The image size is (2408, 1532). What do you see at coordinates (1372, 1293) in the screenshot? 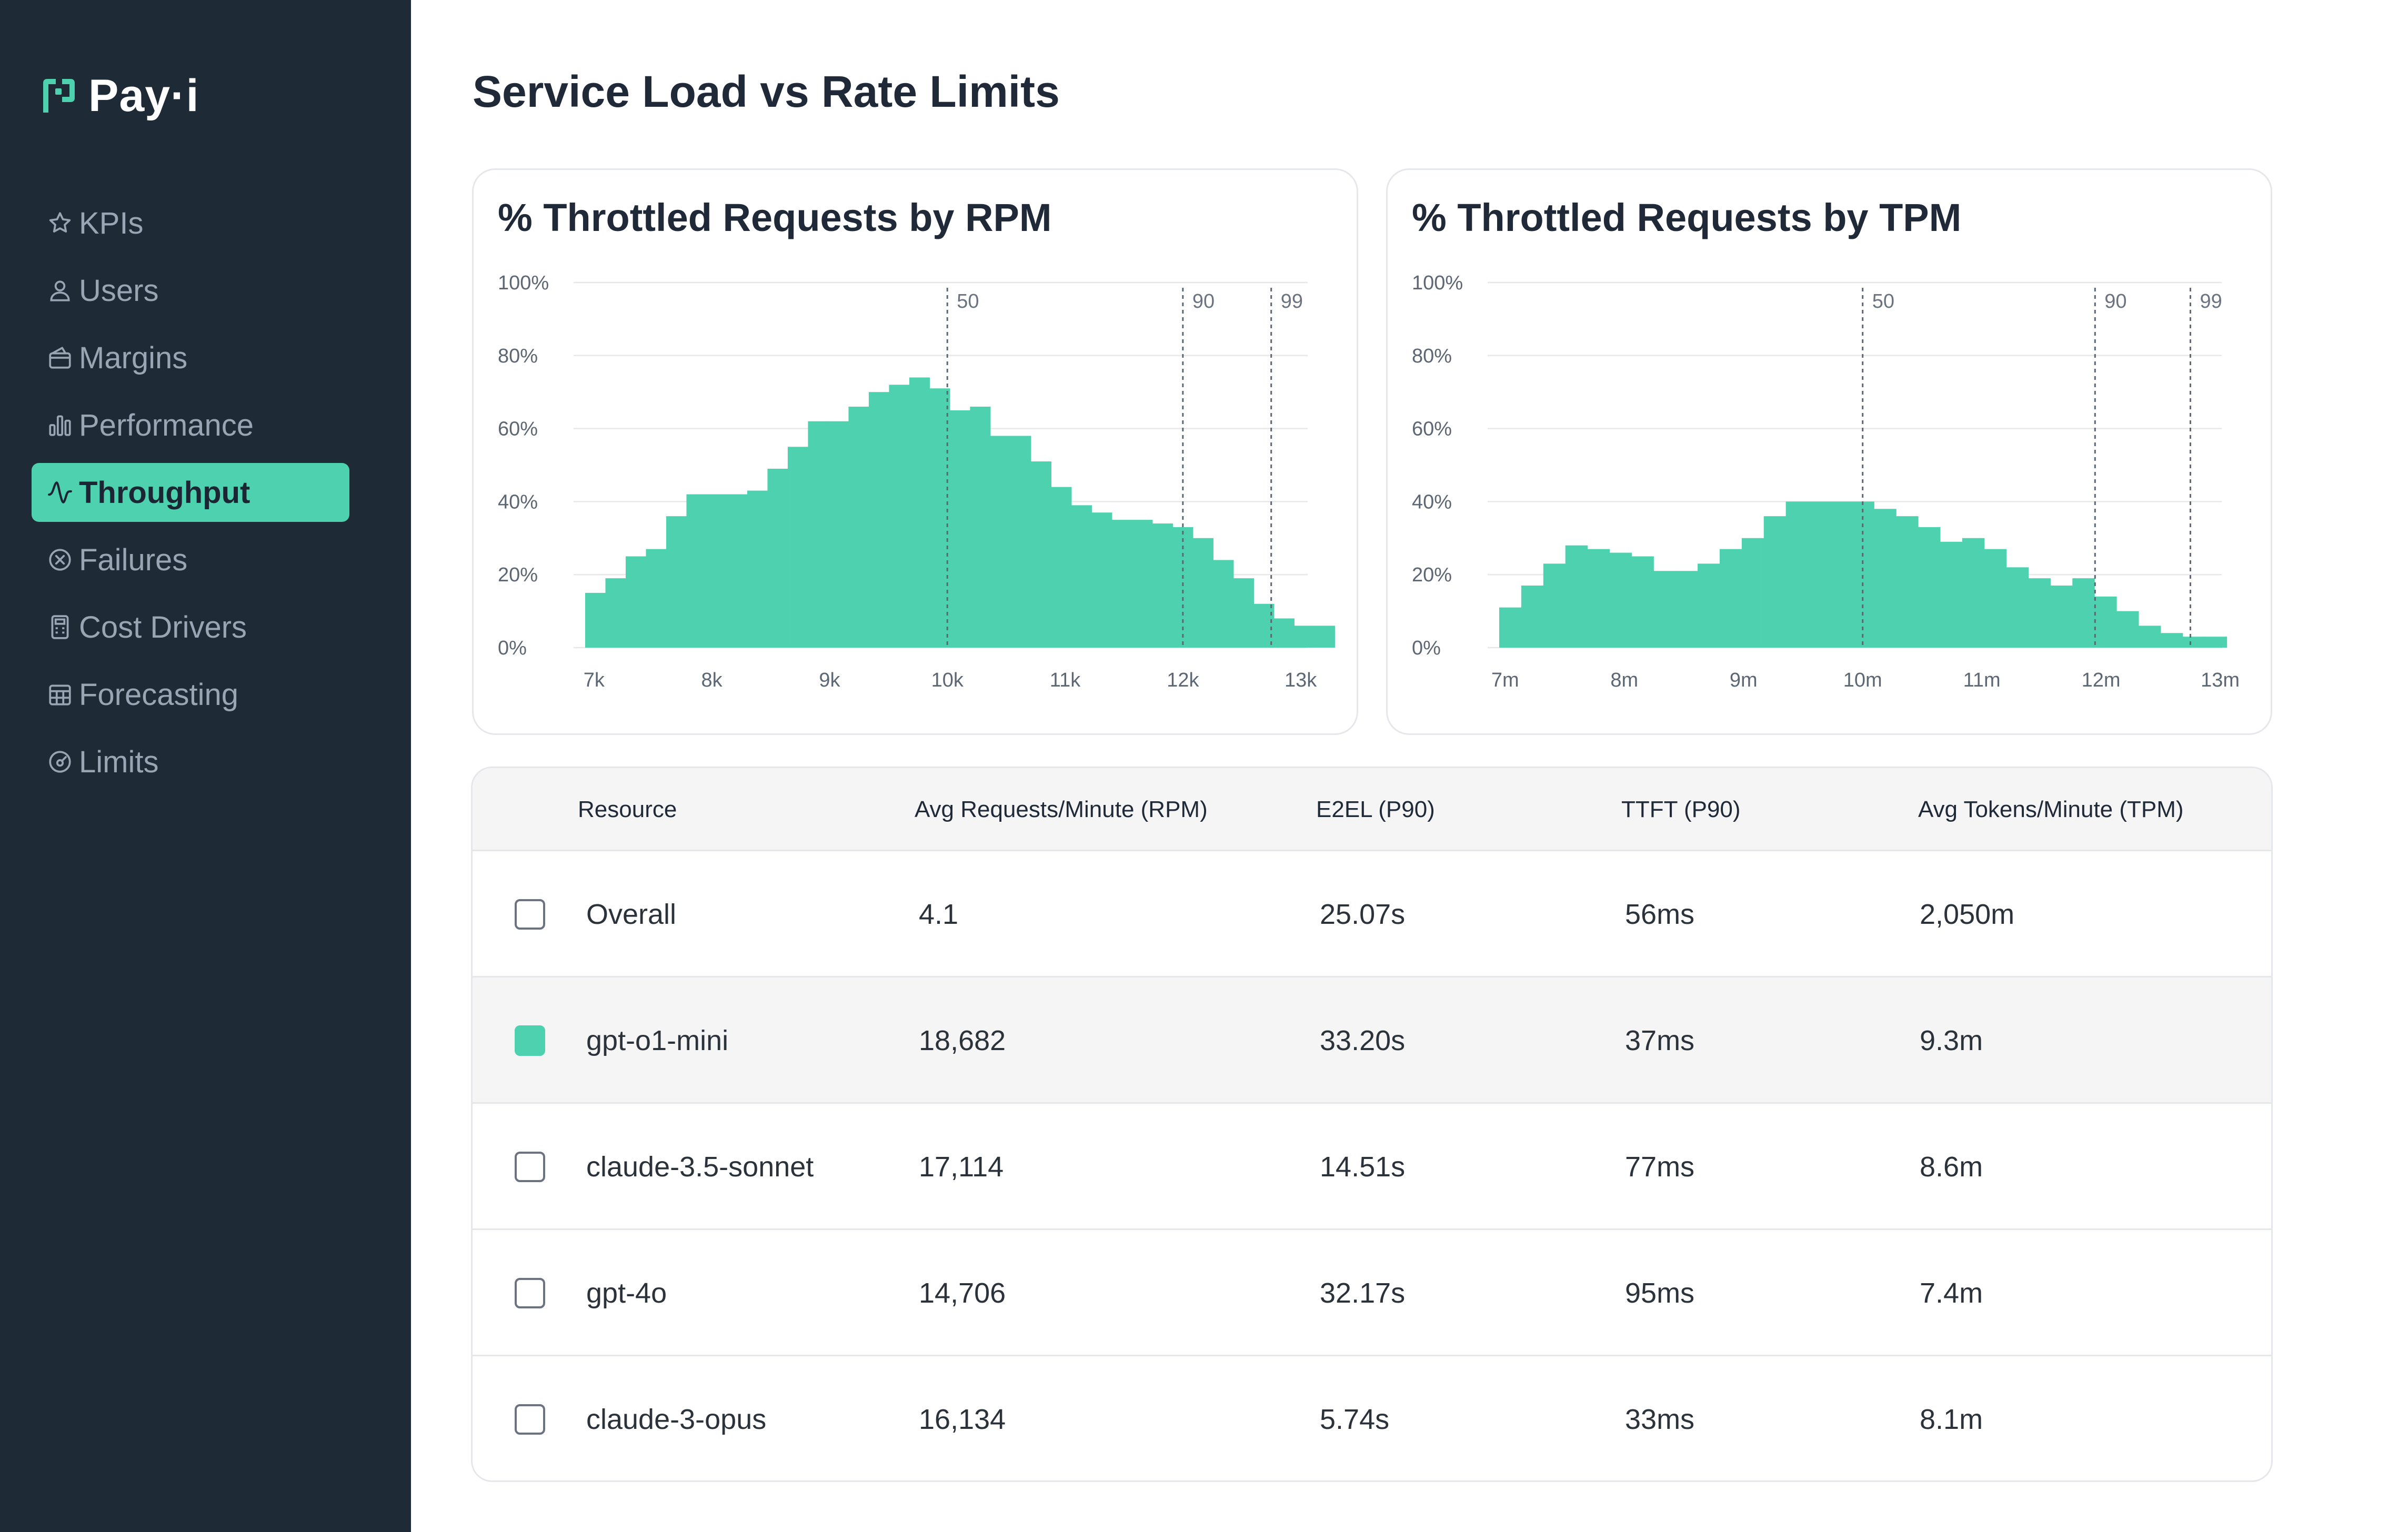
I see `table-row: gpt-4o 14,706 32.17s 95ms 7.4m` at bounding box center [1372, 1293].